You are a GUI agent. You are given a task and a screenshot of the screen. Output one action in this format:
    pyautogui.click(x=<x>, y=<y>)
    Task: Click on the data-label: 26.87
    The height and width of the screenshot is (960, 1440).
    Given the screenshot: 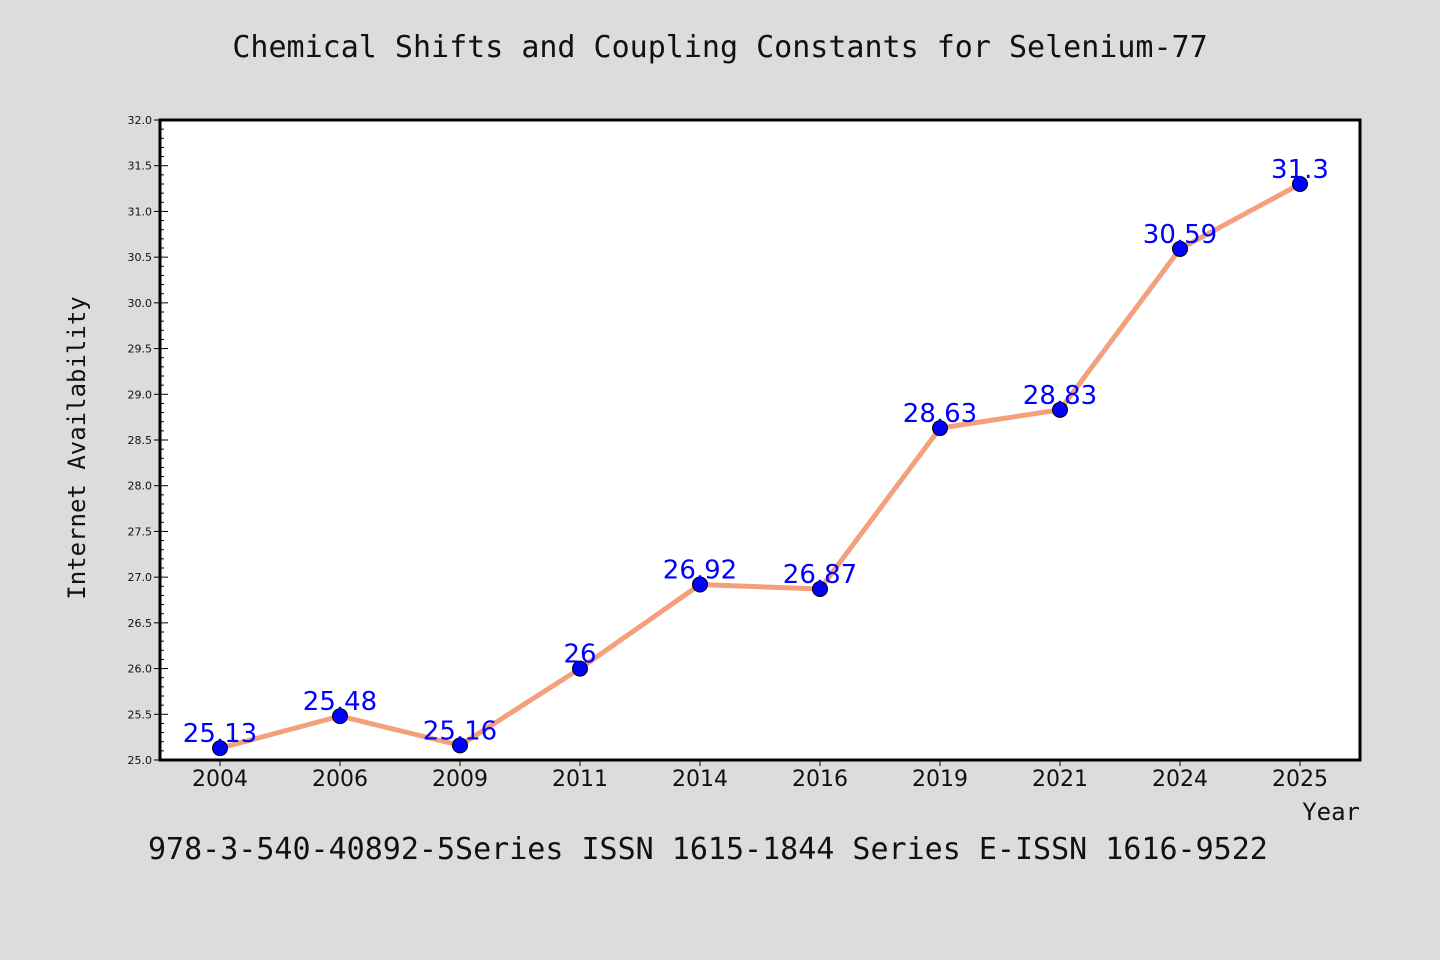 What is the action you would take?
    pyautogui.click(x=820, y=575)
    